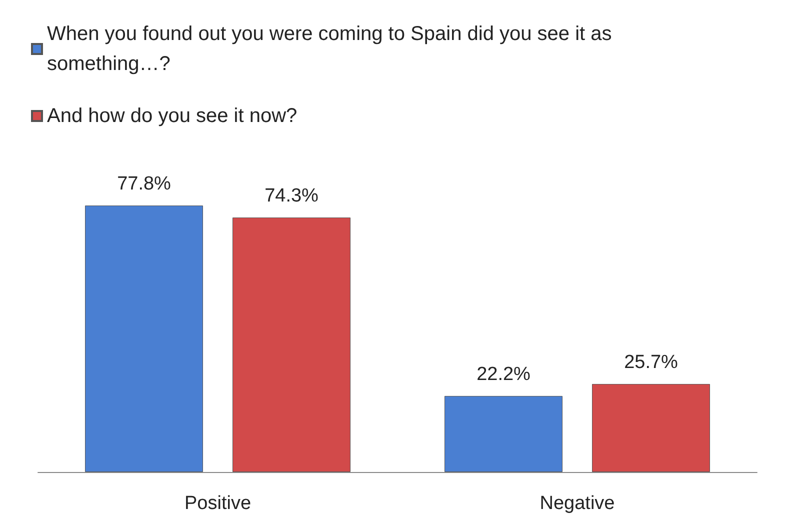 The height and width of the screenshot is (530, 795). Describe the element at coordinates (503, 374) in the screenshot. I see `data-label: 22.2%` at that location.